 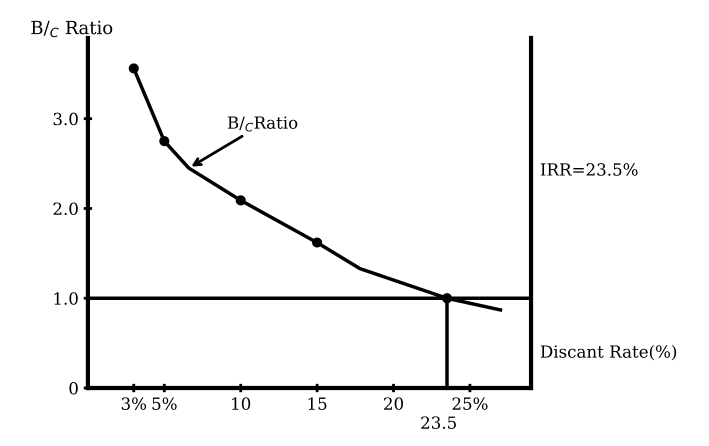 What do you see at coordinates (470, 403) in the screenshot?
I see `x-tick-label: 25%` at bounding box center [470, 403].